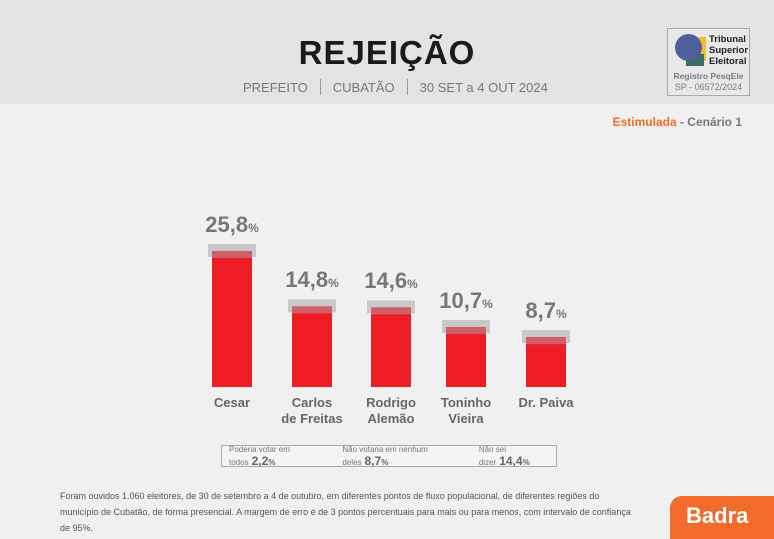  What do you see at coordinates (504, 456) in the screenshot?
I see `legend-item: Não sei dizer 14,4%` at bounding box center [504, 456].